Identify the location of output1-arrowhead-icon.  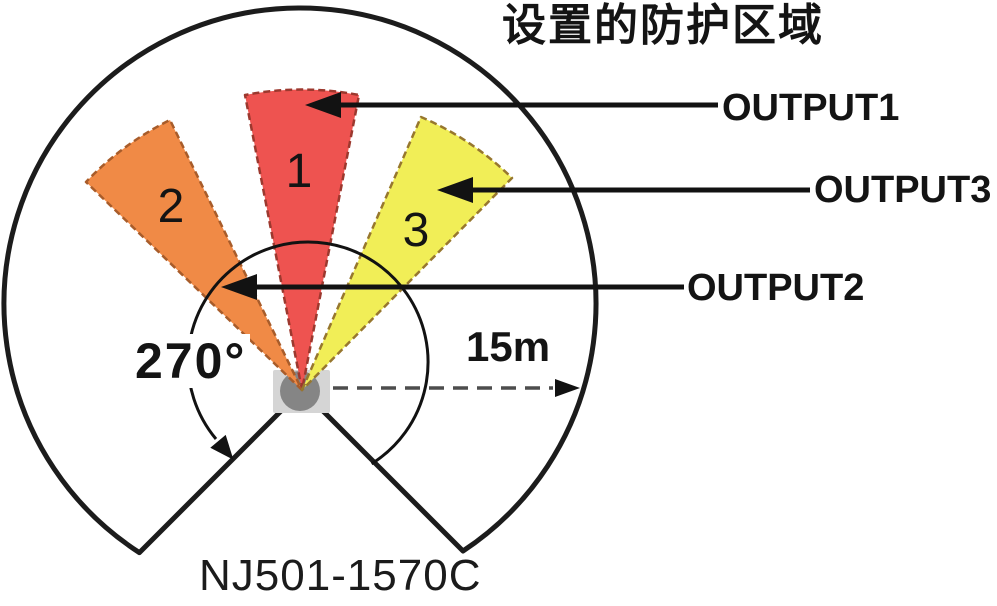
(323, 105).